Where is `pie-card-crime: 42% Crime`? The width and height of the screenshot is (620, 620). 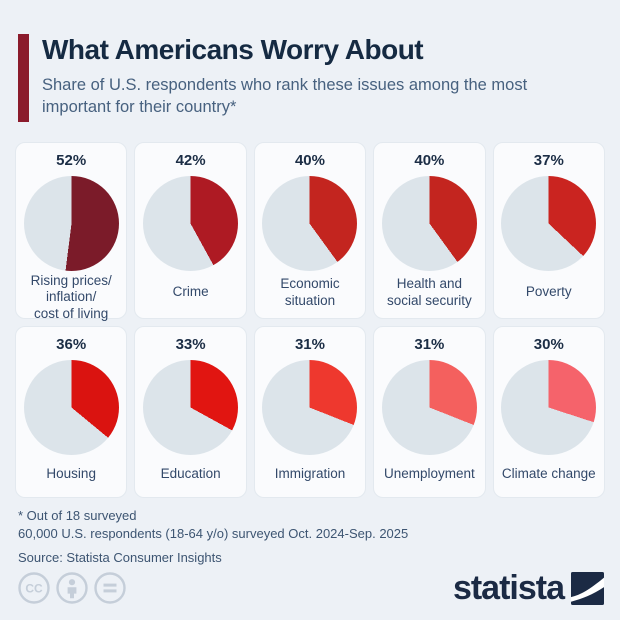 pie-card-crime: 42% Crime is located at coordinates (190, 230).